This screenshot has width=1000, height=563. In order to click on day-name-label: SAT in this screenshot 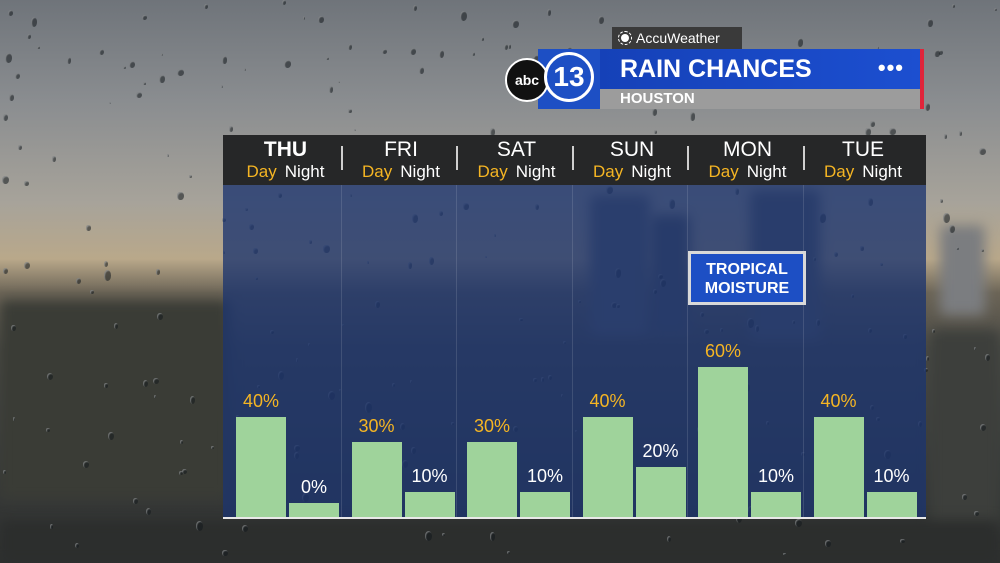, I will do `click(516, 149)`.